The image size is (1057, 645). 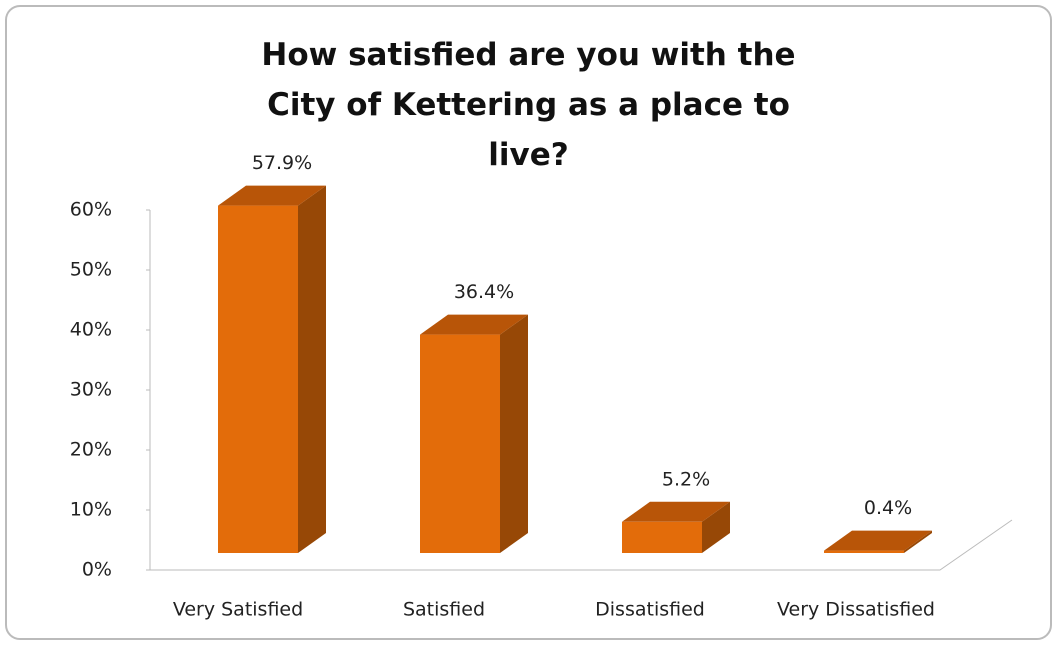 What do you see at coordinates (581, 545) in the screenshot?
I see `floor-edge` at bounding box center [581, 545].